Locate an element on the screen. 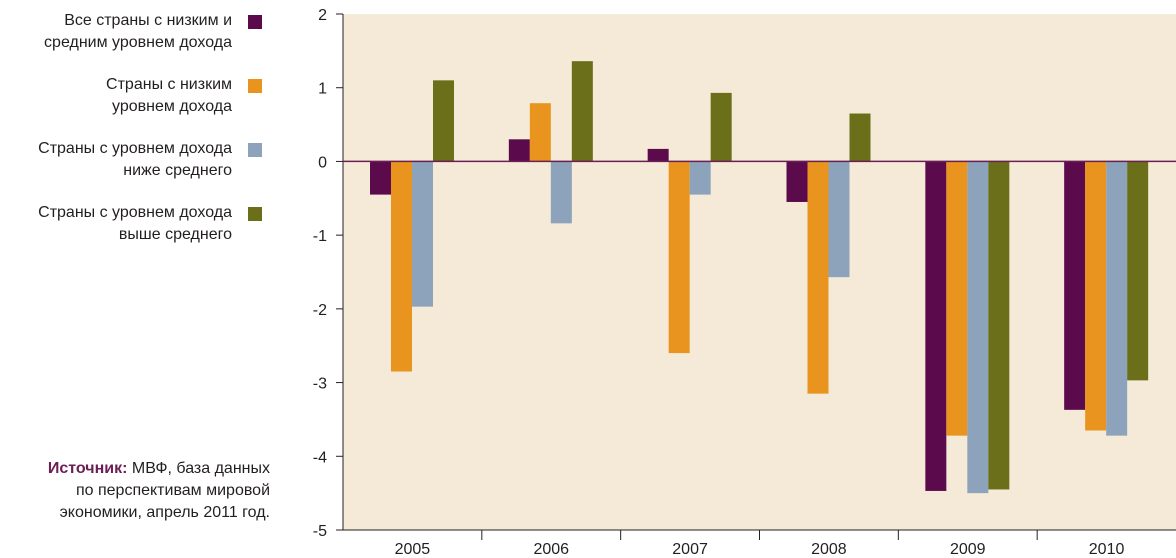 This screenshot has height=558, width=1176. x-tick-label: 2009 is located at coordinates (968, 549).